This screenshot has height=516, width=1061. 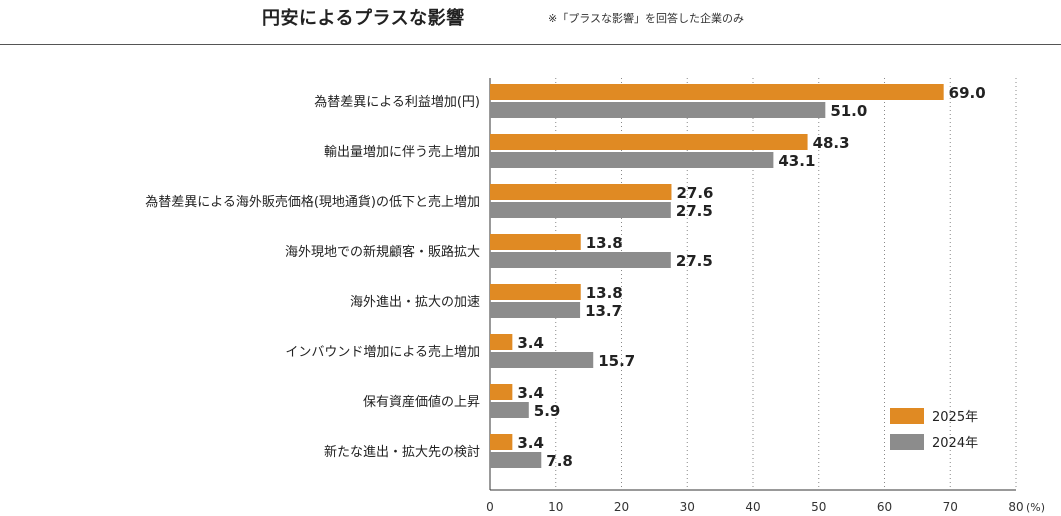 What do you see at coordinates (555, 507) in the screenshot?
I see `x-tick-label: 10` at bounding box center [555, 507].